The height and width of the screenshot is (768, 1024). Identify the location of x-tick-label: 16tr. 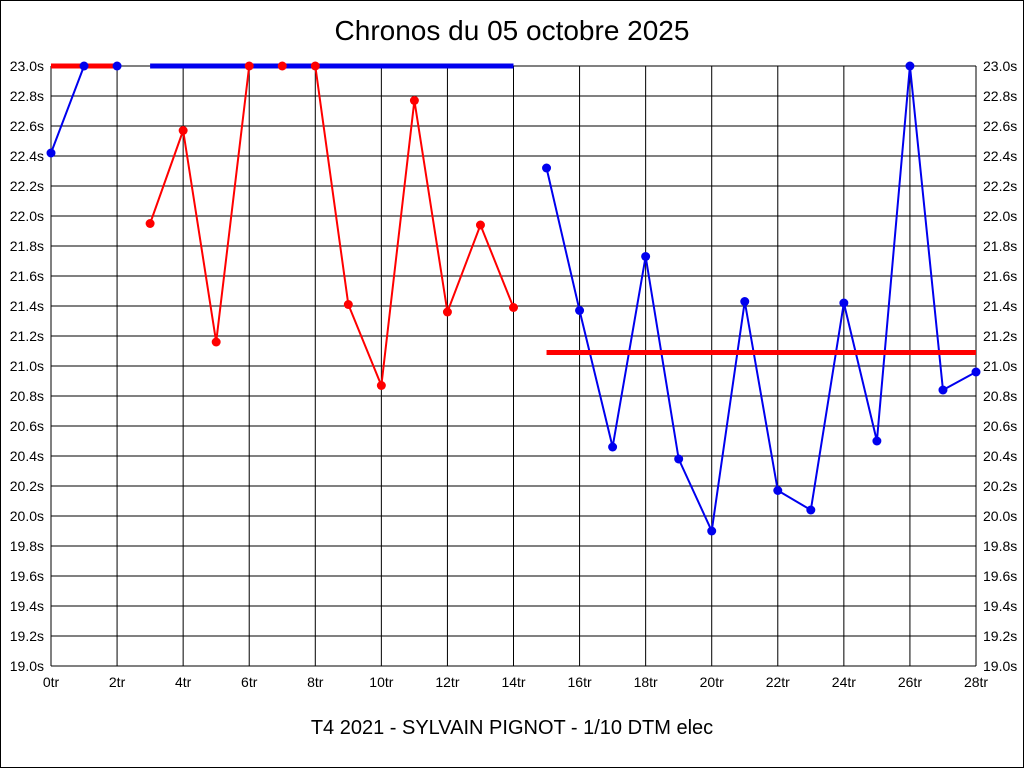
(580, 682).